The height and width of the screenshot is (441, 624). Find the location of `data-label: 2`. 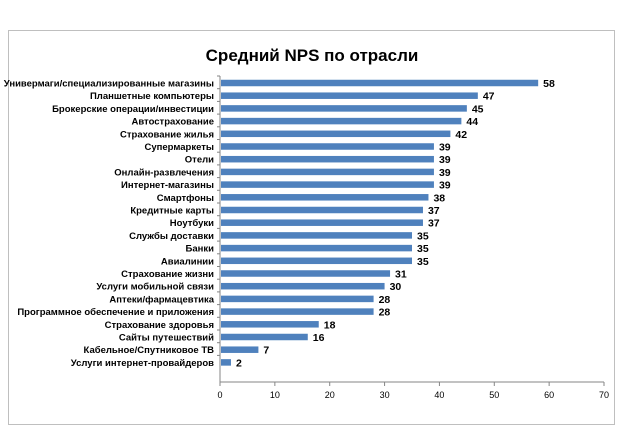

data-label: 2 is located at coordinates (239, 363).